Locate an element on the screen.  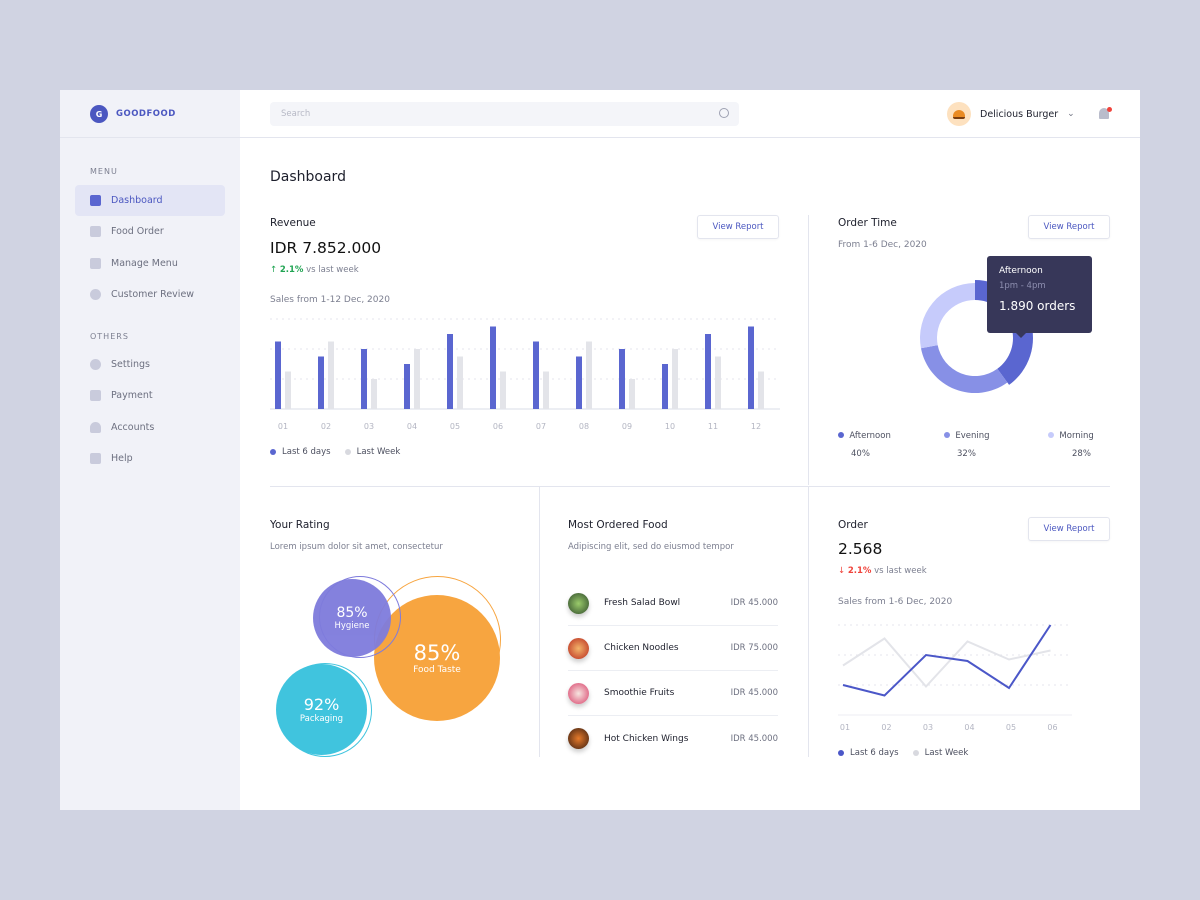
x-tick-label: 11 is located at coordinates (713, 426).